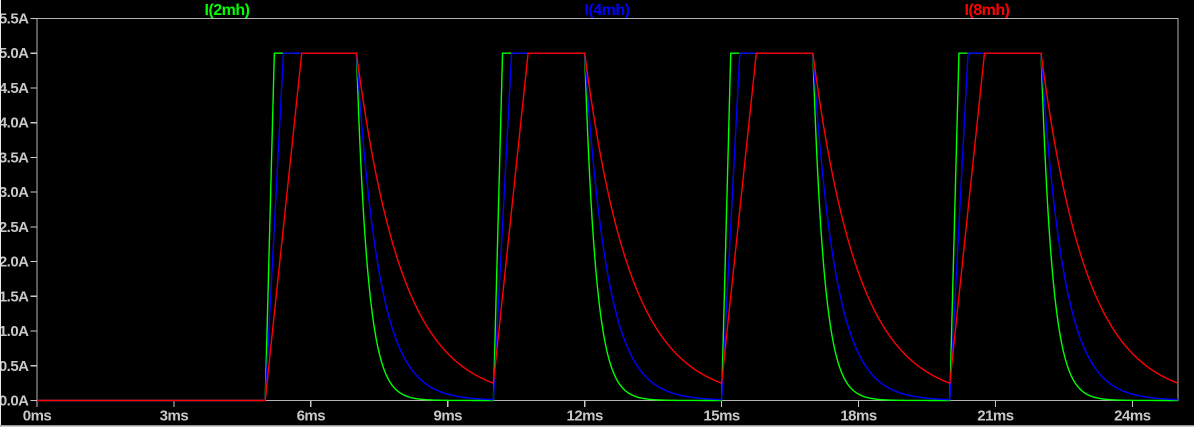 The image size is (1194, 427). I want to click on x-axis-tick-label: 9ms, so click(447, 416).